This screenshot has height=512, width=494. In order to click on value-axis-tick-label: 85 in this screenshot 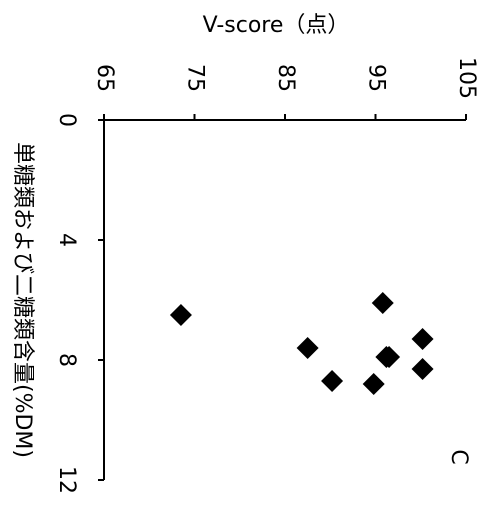, I will do `click(285, 78)`.